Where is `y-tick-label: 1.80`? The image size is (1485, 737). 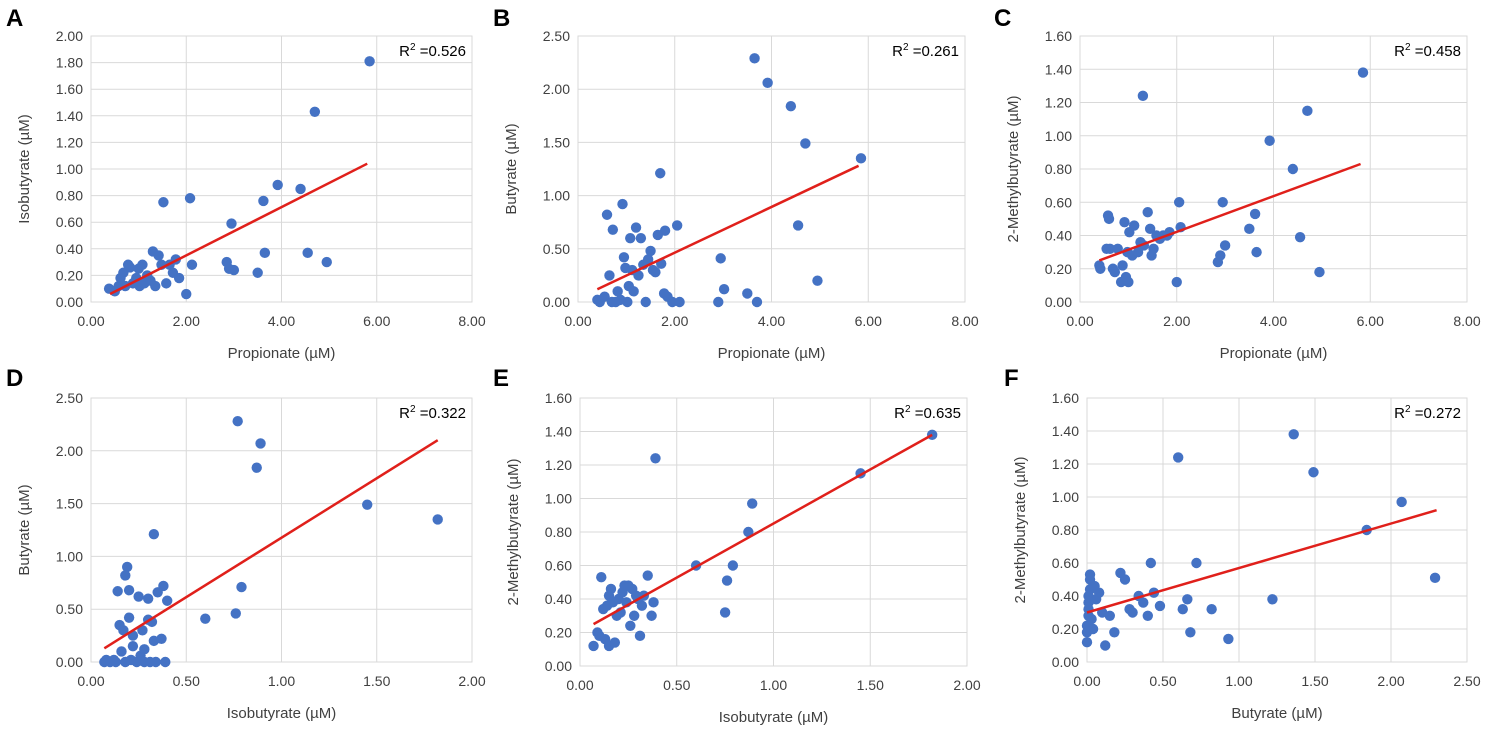 y-tick-label: 1.80 is located at coordinates (69, 63).